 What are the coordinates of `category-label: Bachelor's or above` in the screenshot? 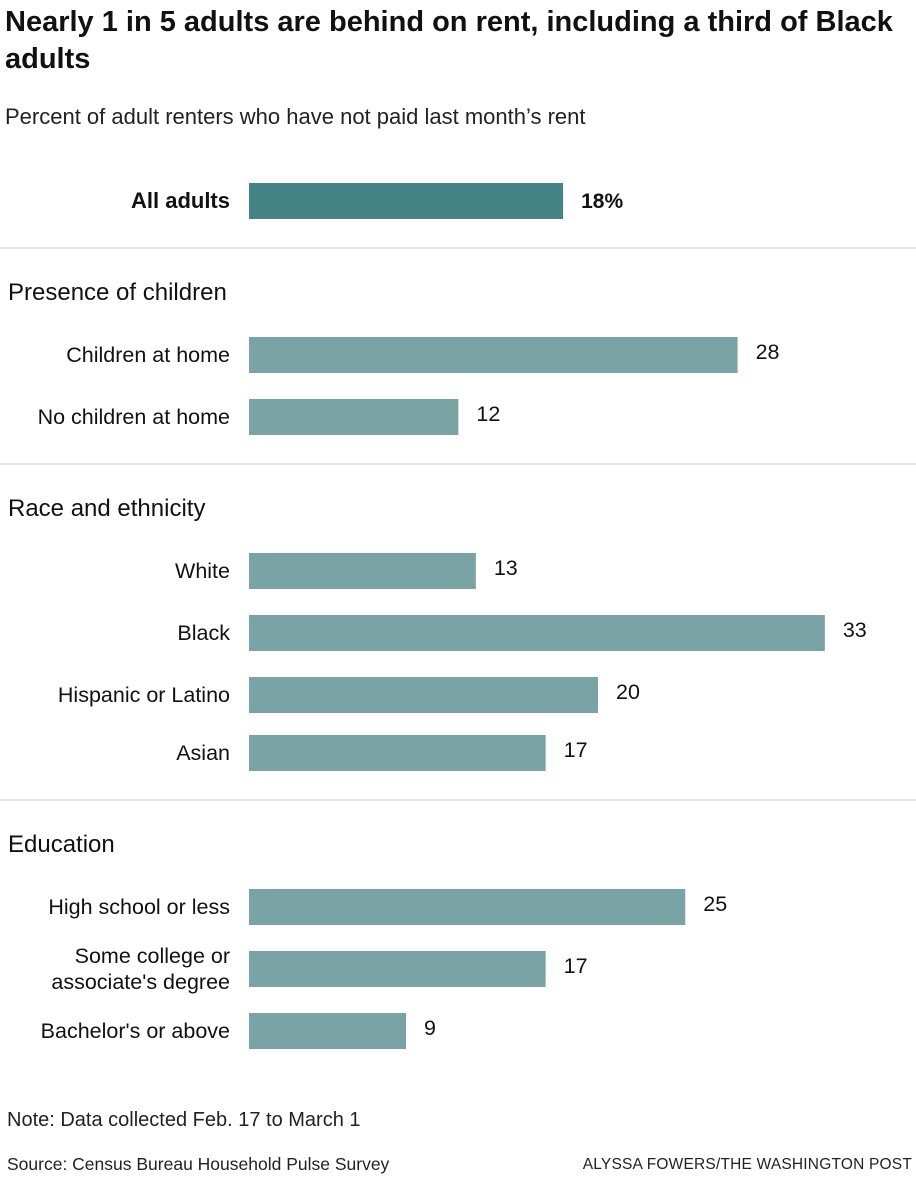 It's located at (135, 1031).